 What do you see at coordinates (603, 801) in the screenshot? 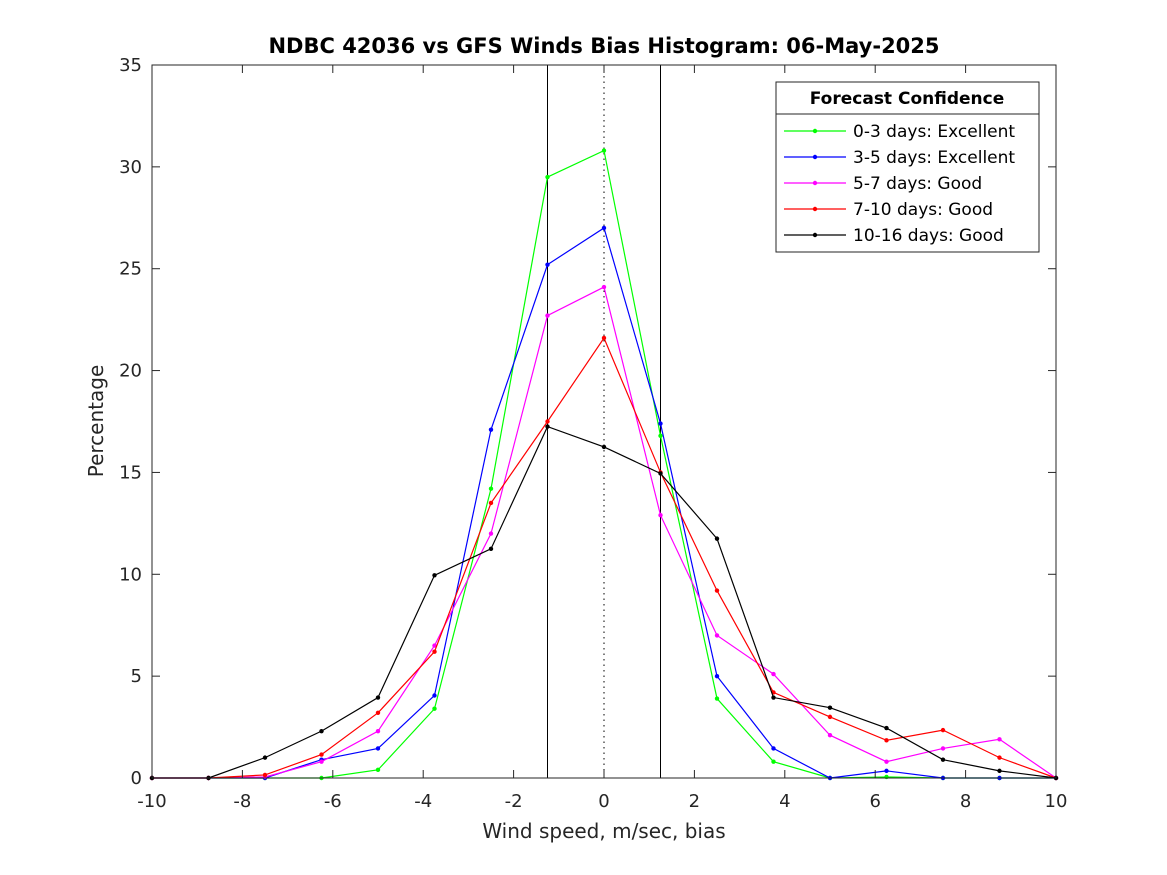
I see `x-tick-label-5: 0` at bounding box center [603, 801].